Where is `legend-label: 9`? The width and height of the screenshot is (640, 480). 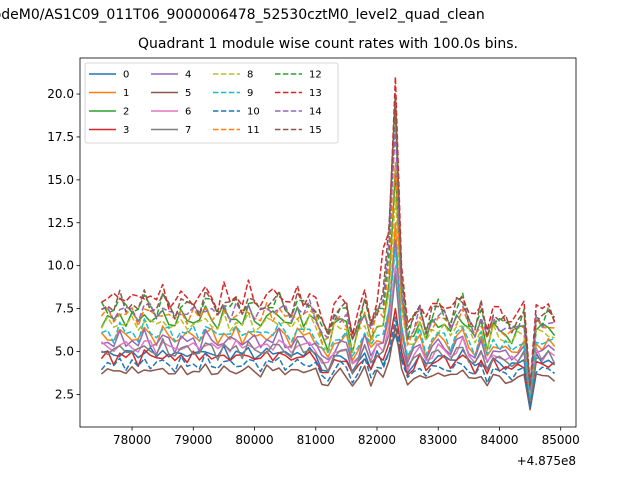
legend-label: 9 is located at coordinates (250, 93).